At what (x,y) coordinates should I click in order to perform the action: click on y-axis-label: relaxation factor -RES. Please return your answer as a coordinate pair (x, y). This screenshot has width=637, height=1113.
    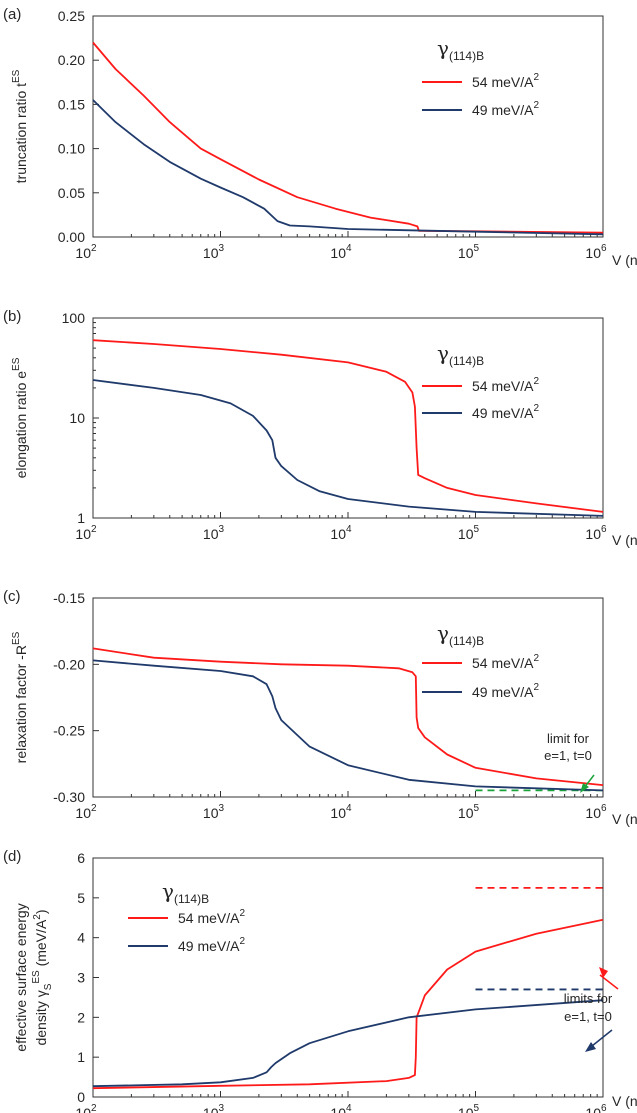
    Looking at the image, I should click on (20, 697).